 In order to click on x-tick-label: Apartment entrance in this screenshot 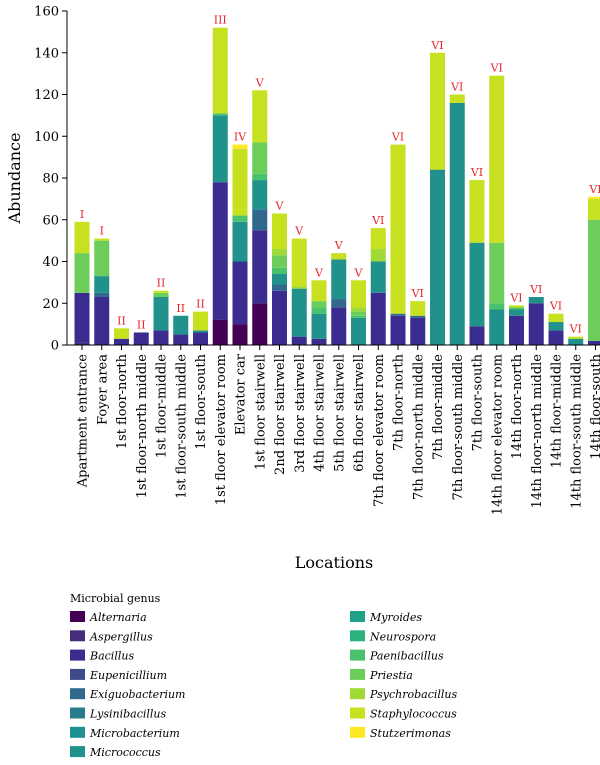, I will do `click(83, 421)`.